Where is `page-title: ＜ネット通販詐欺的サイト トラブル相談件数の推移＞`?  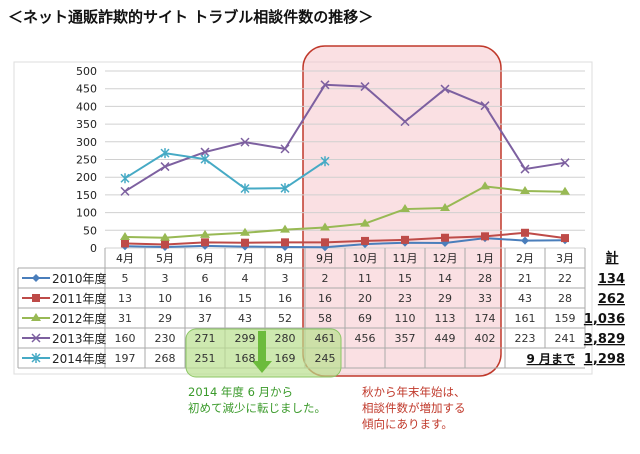 page-title: ＜ネット通販詐欺的サイト トラブル相談件数の推移＞ is located at coordinates (191, 17).